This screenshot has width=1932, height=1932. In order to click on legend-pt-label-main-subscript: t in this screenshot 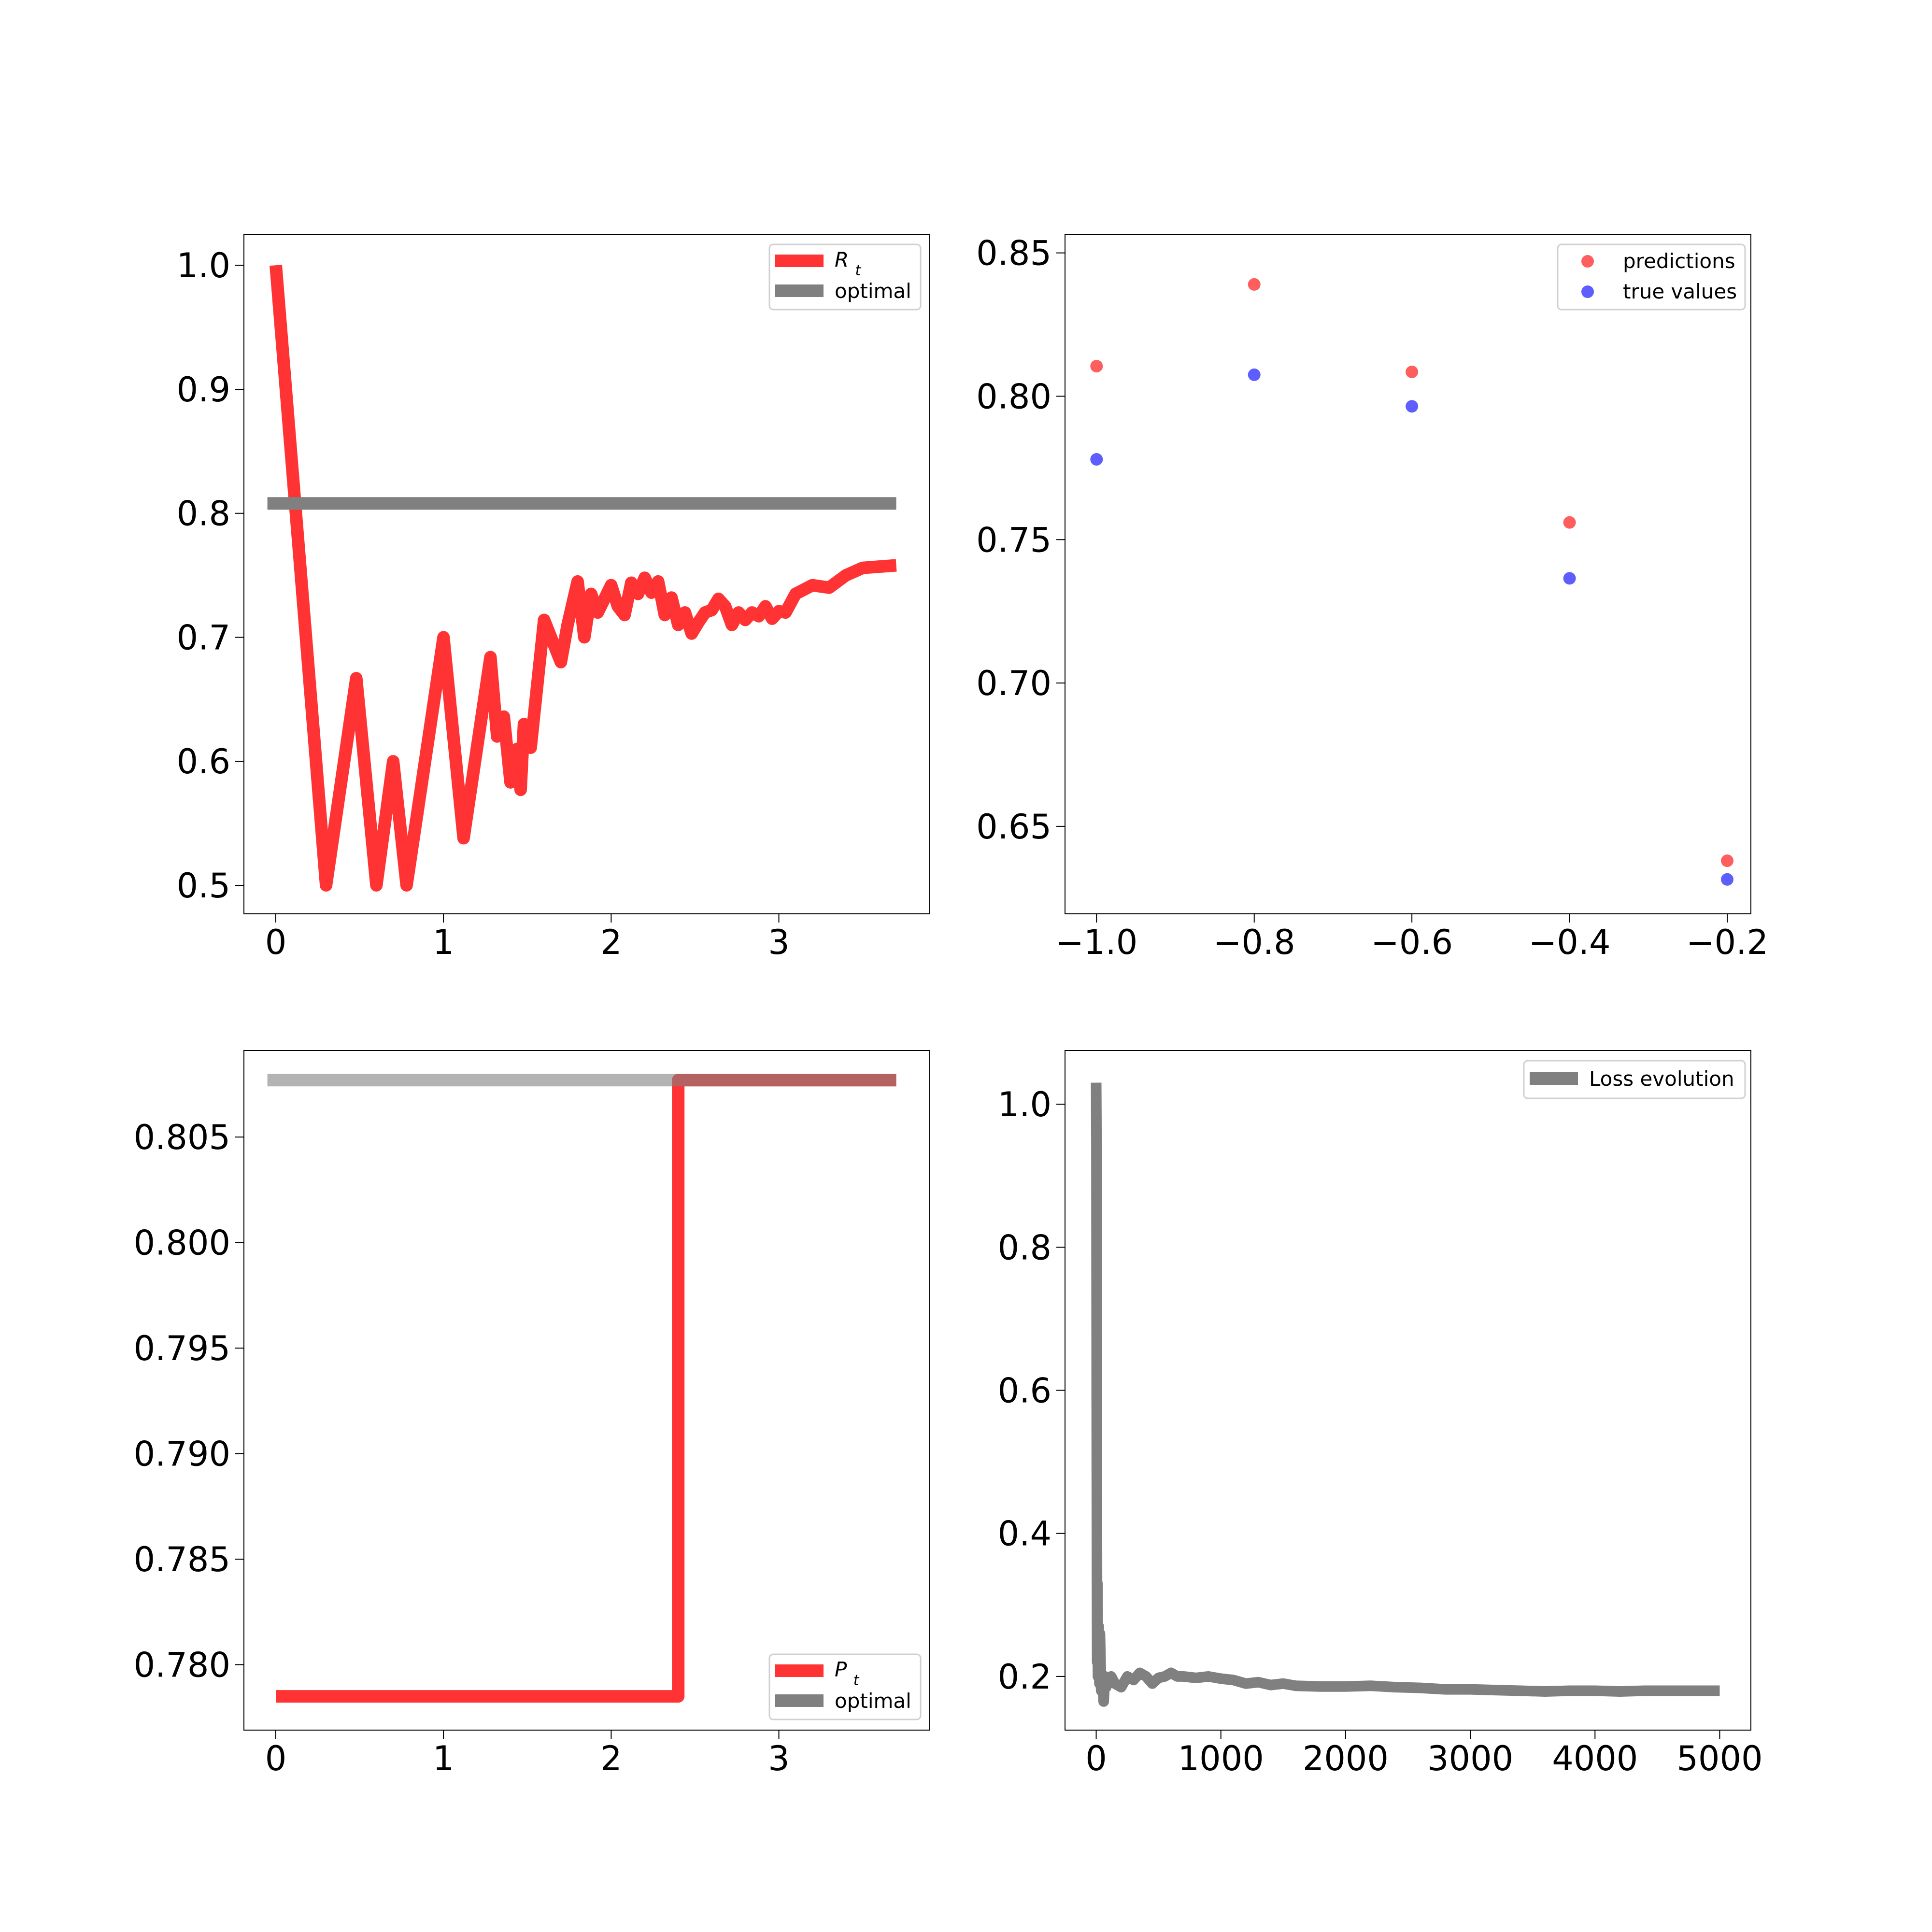, I will do `click(856, 1680)`.